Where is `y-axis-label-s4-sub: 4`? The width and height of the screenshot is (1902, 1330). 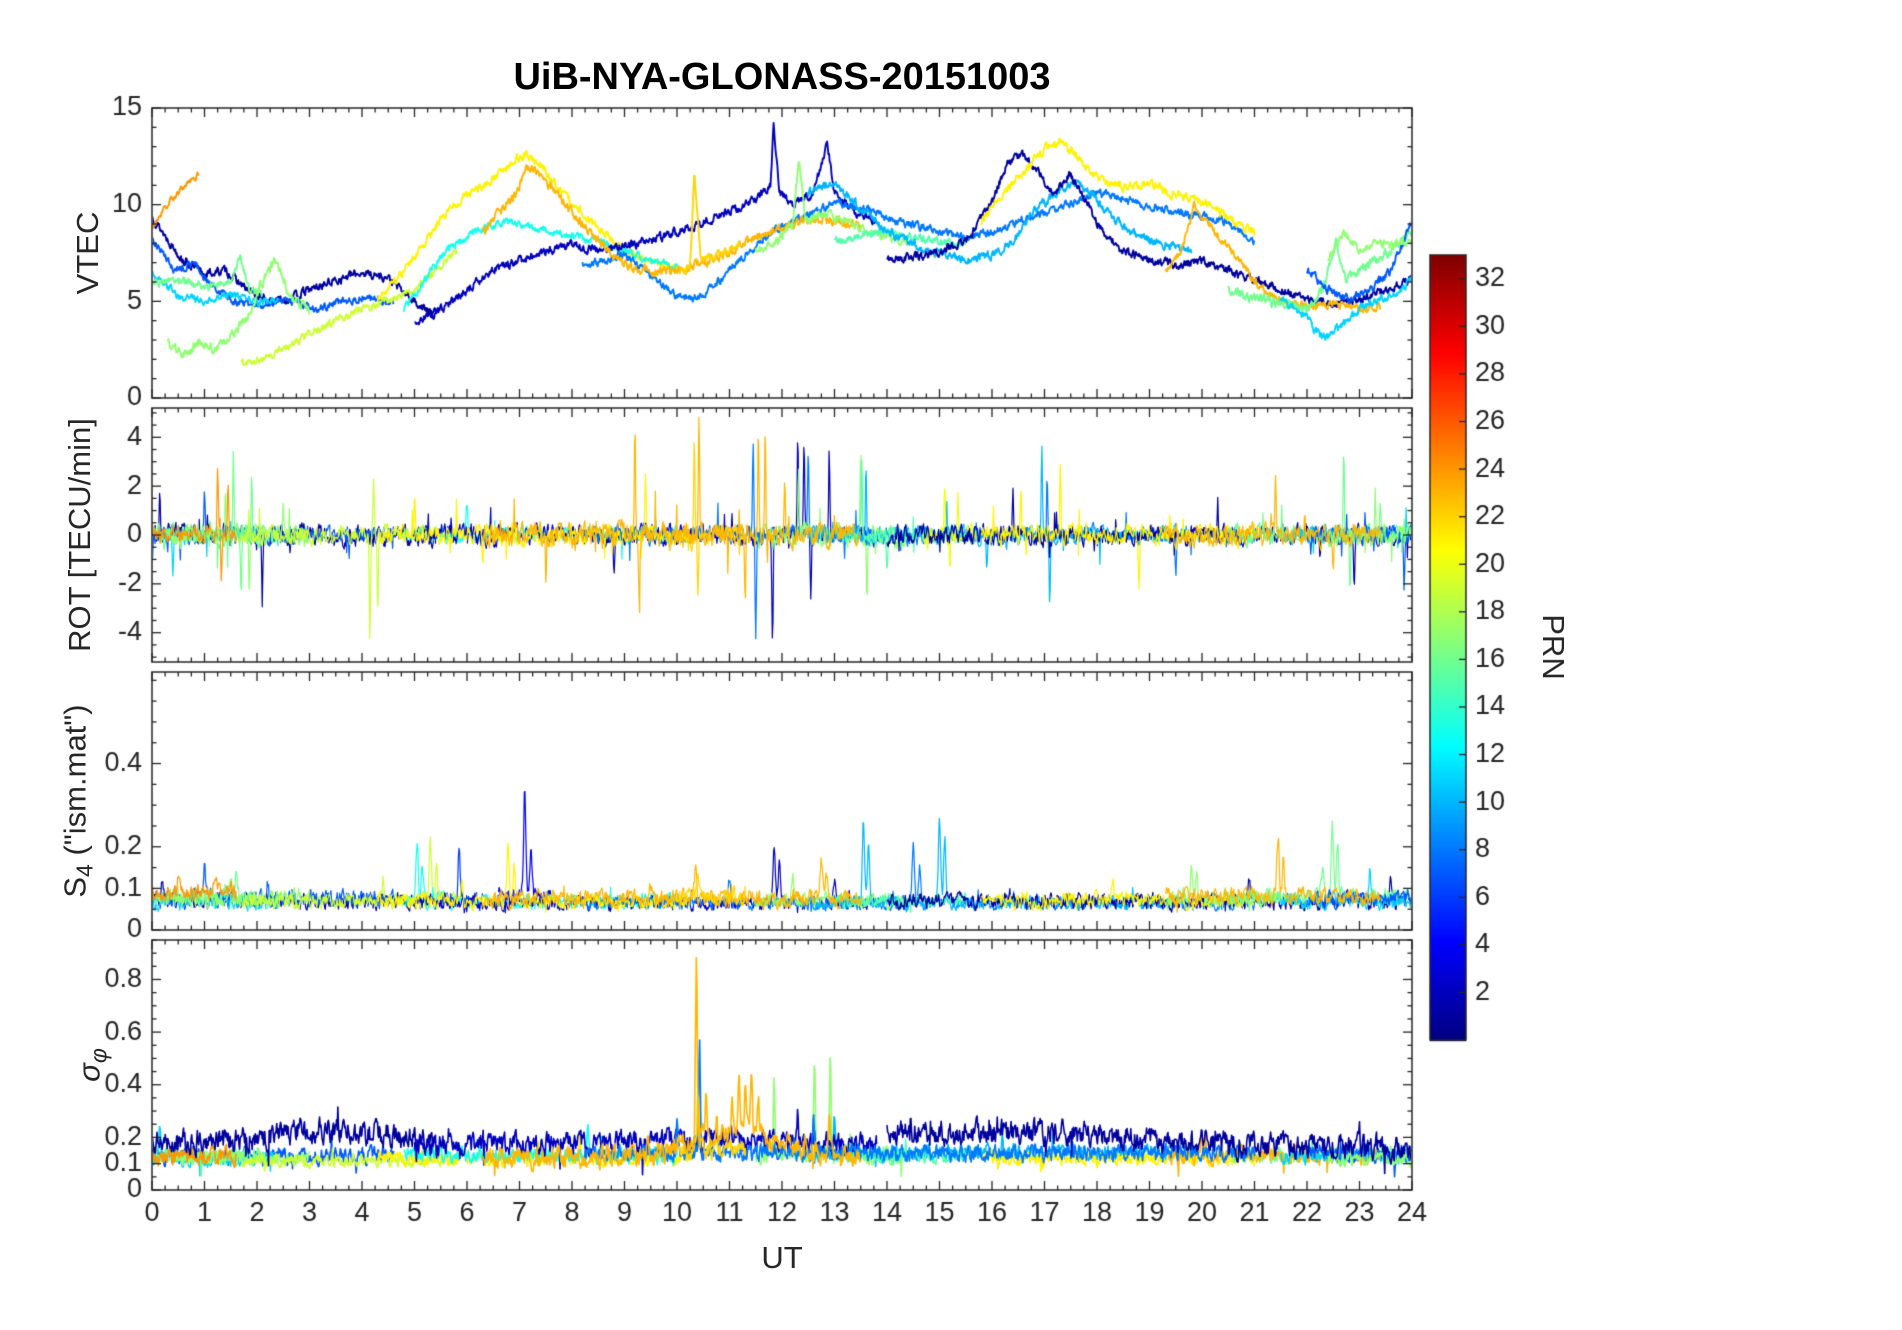
y-axis-label-s4-sub: 4 is located at coordinates (84, 870).